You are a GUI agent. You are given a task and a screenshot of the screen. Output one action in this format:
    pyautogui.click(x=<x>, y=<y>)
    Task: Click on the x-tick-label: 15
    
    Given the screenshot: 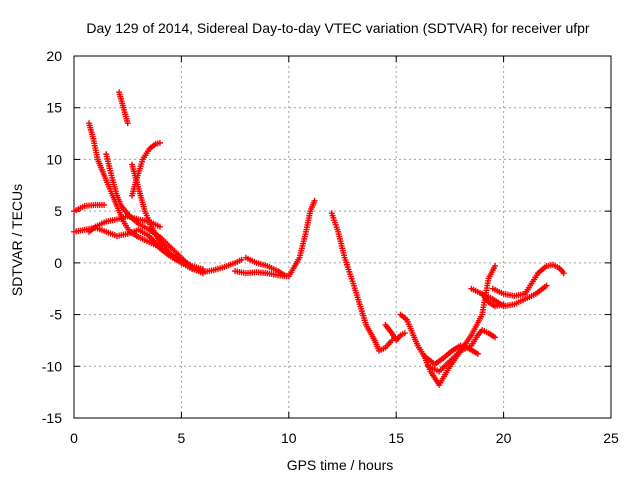 What is the action you would take?
    pyautogui.click(x=396, y=438)
    